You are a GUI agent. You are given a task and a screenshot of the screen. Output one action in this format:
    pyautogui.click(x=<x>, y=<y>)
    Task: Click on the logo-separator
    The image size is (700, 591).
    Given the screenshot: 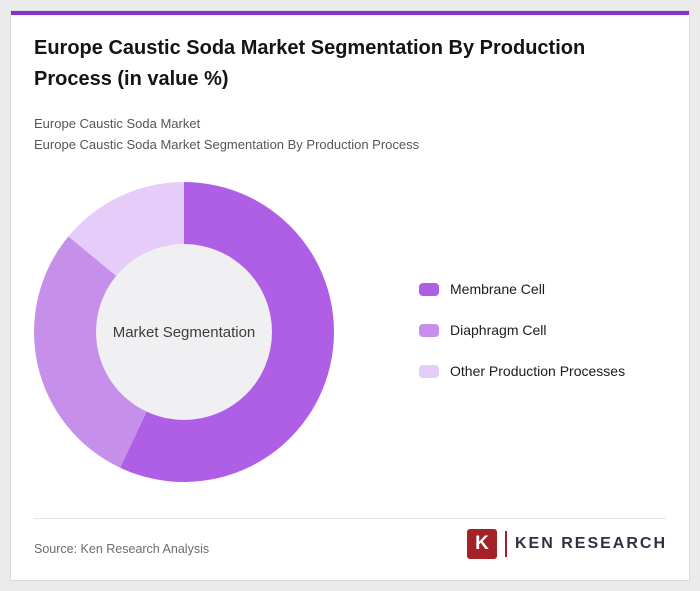 What is the action you would take?
    pyautogui.click(x=505, y=544)
    